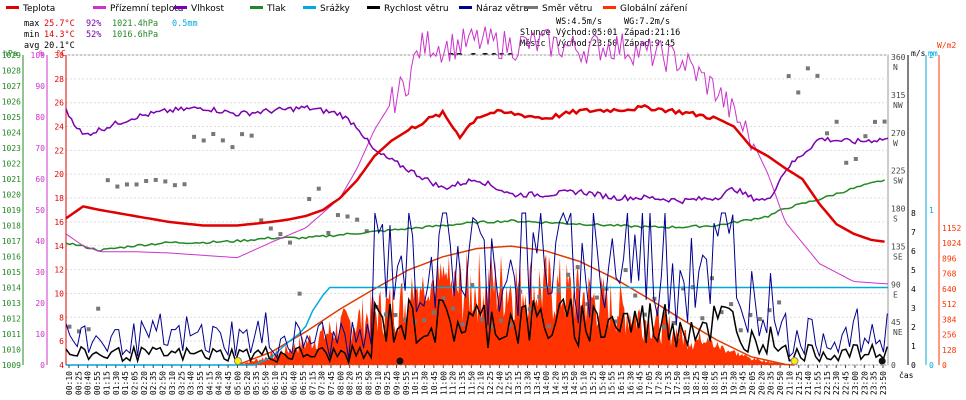 The width and height of the screenshot is (966, 400). Describe the element at coordinates (40, 303) in the screenshot. I see `pct-tick-label: 20` at that location.